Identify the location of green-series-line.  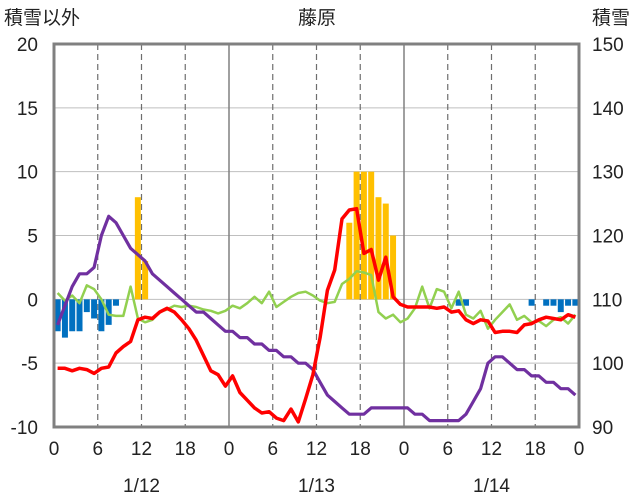
(316, 299).